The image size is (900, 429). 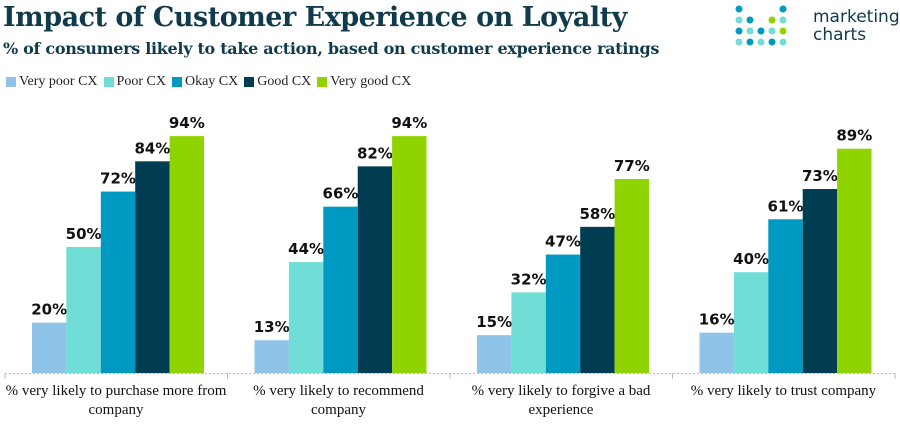 I want to click on logo-dots-icon, so click(x=761, y=25).